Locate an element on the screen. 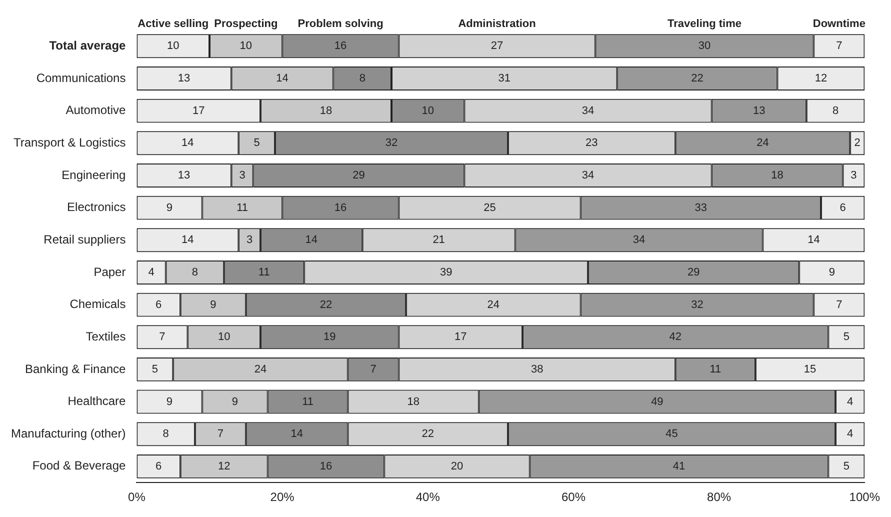  x-tick-label: 40% is located at coordinates (428, 497).